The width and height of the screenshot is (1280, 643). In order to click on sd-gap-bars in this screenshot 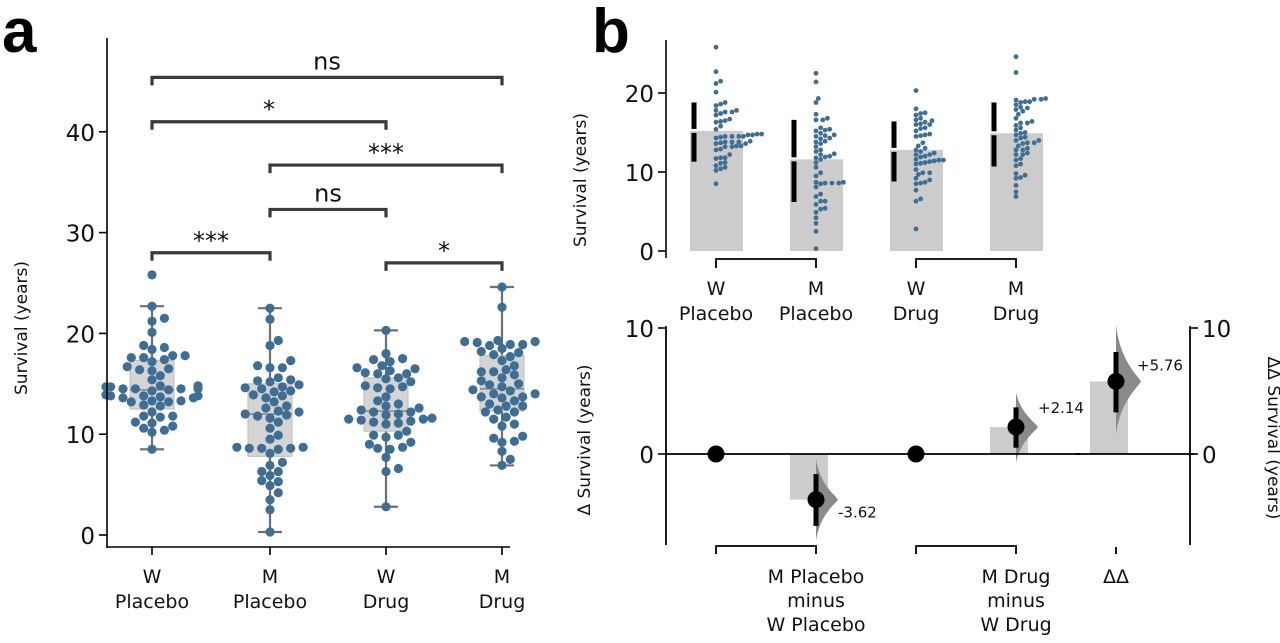, I will do `click(844, 152)`.